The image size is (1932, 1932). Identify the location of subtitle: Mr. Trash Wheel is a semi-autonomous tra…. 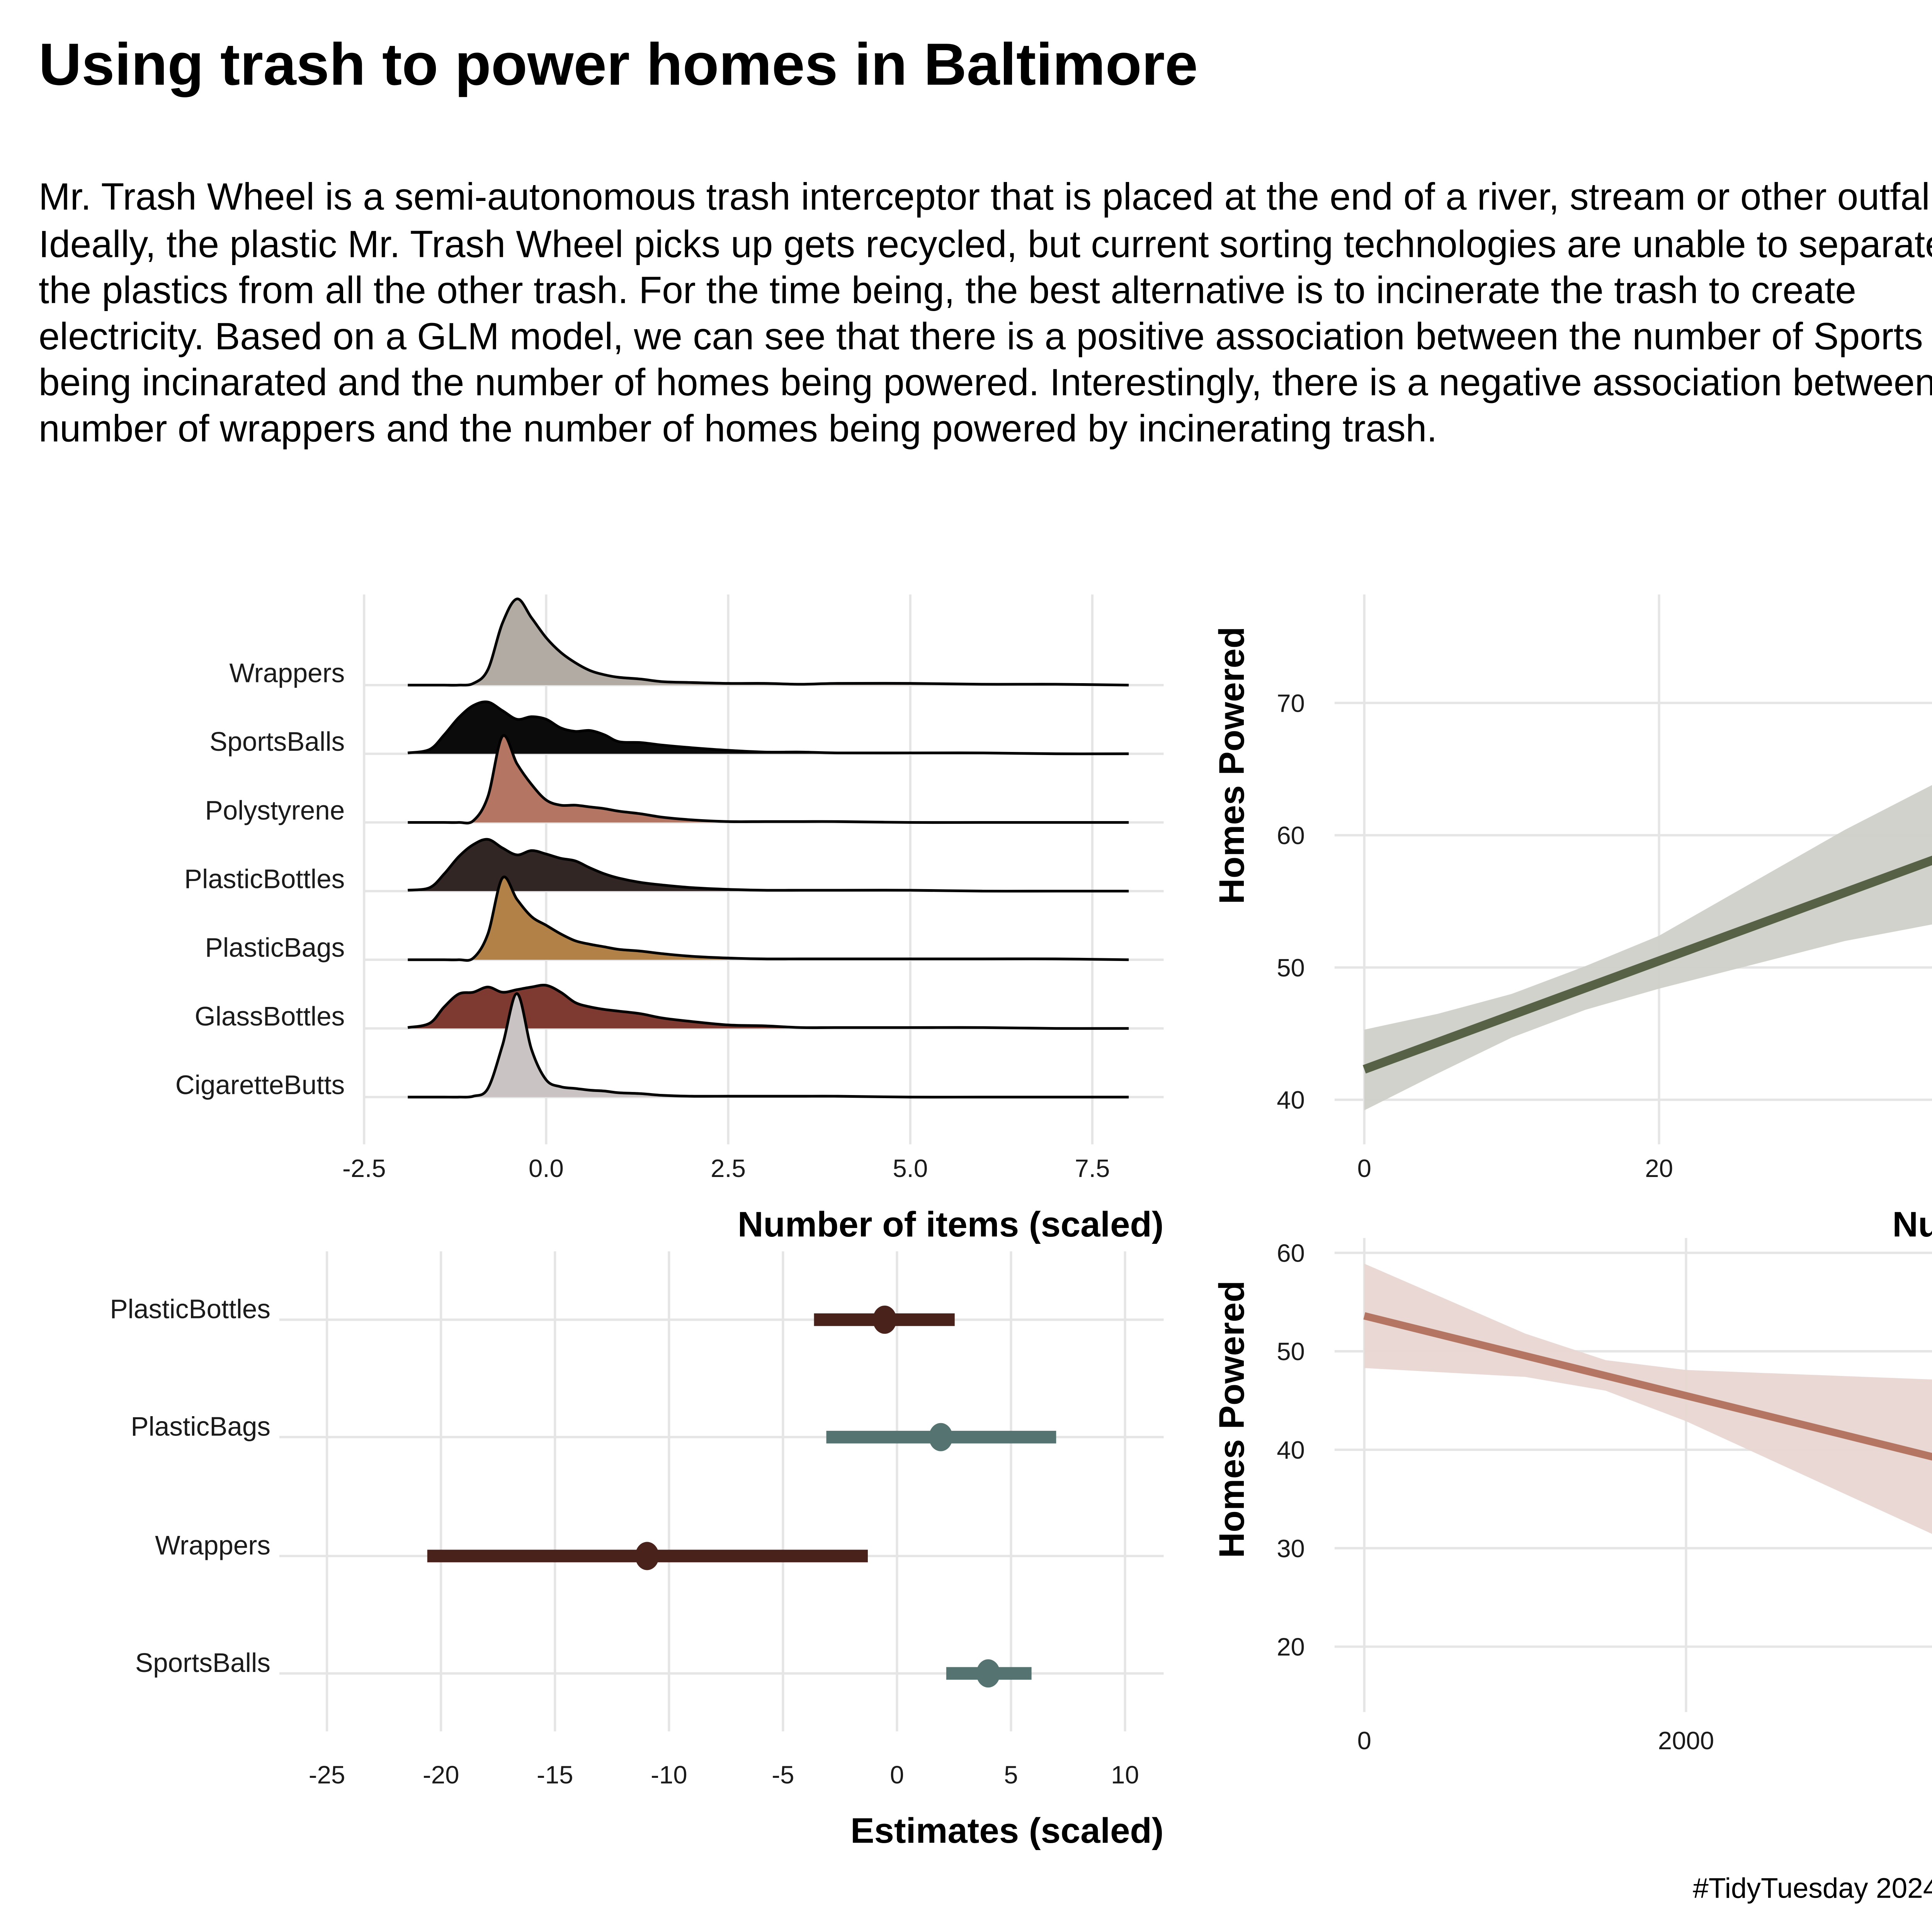
(985, 312).